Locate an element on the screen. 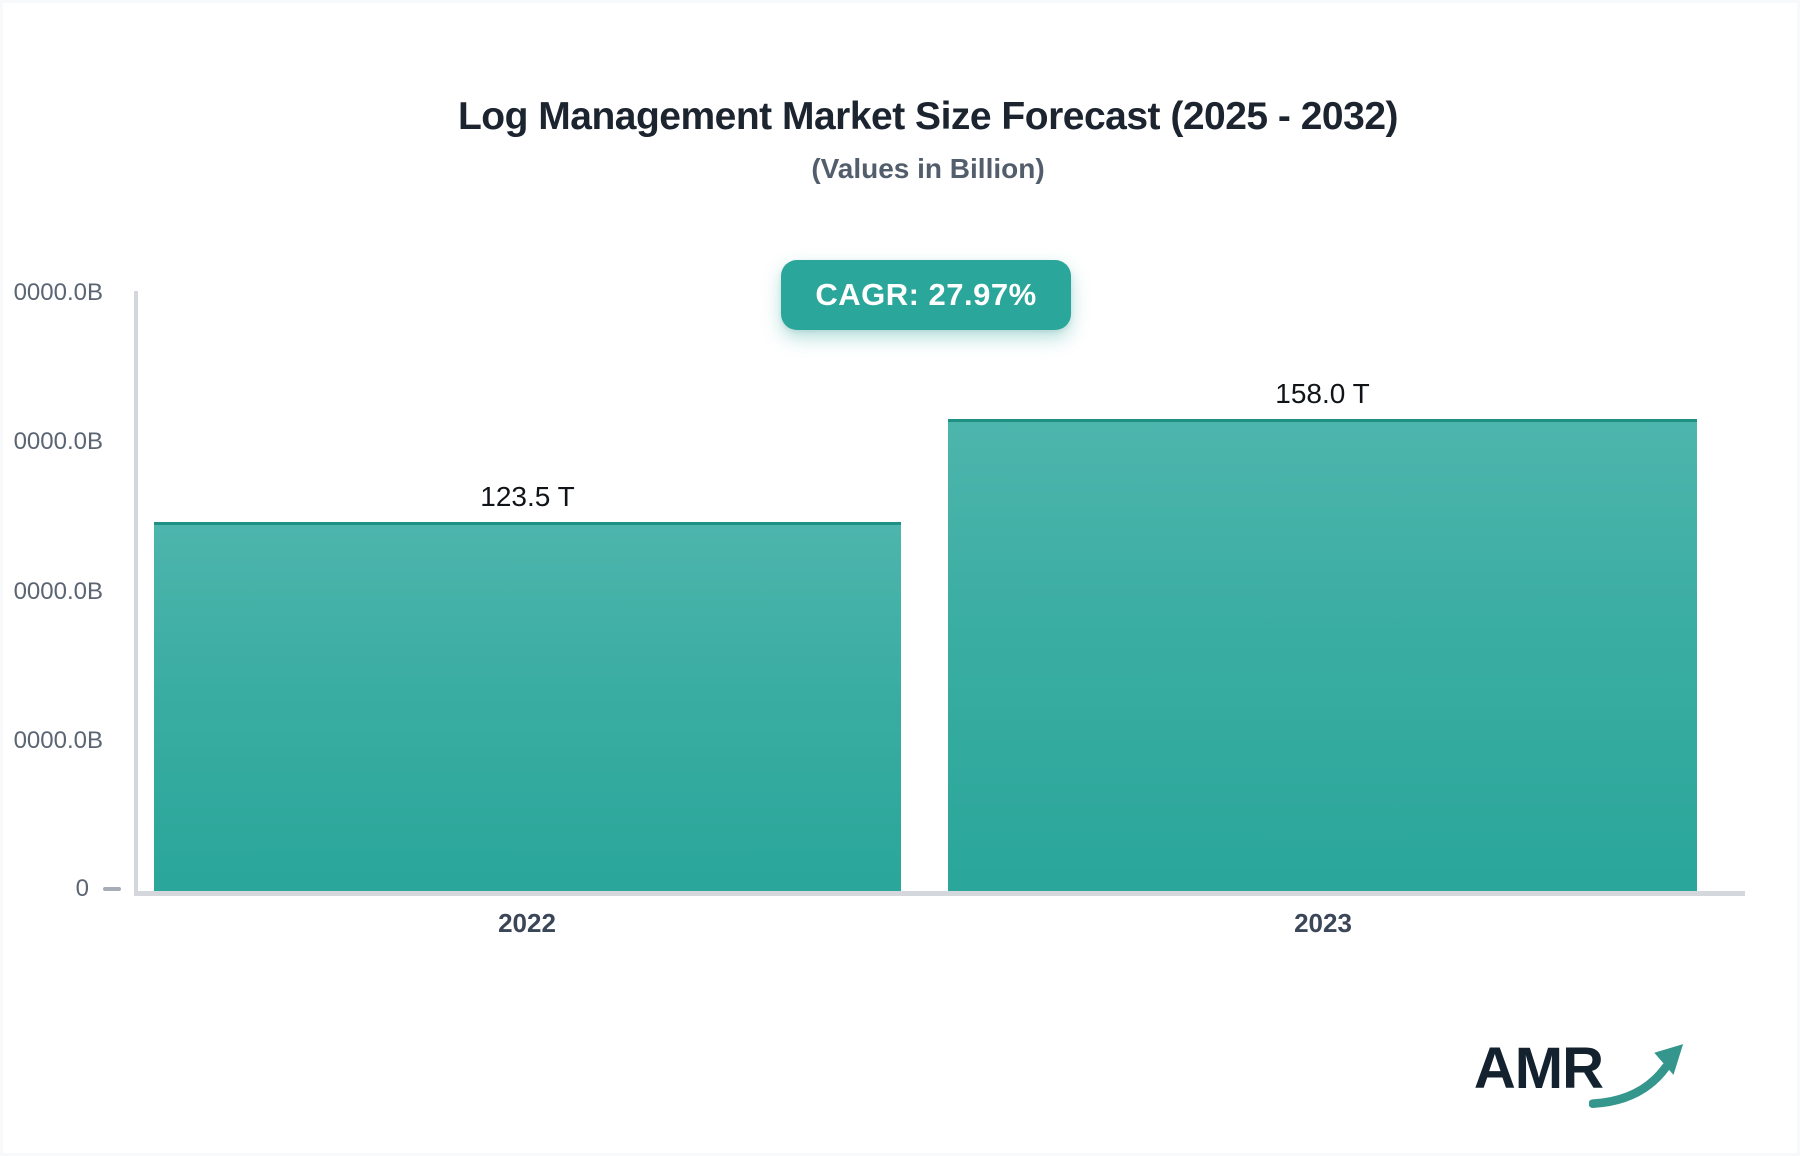 The image size is (1800, 1156). bar-2022: 123.5 T is located at coordinates (527, 686).